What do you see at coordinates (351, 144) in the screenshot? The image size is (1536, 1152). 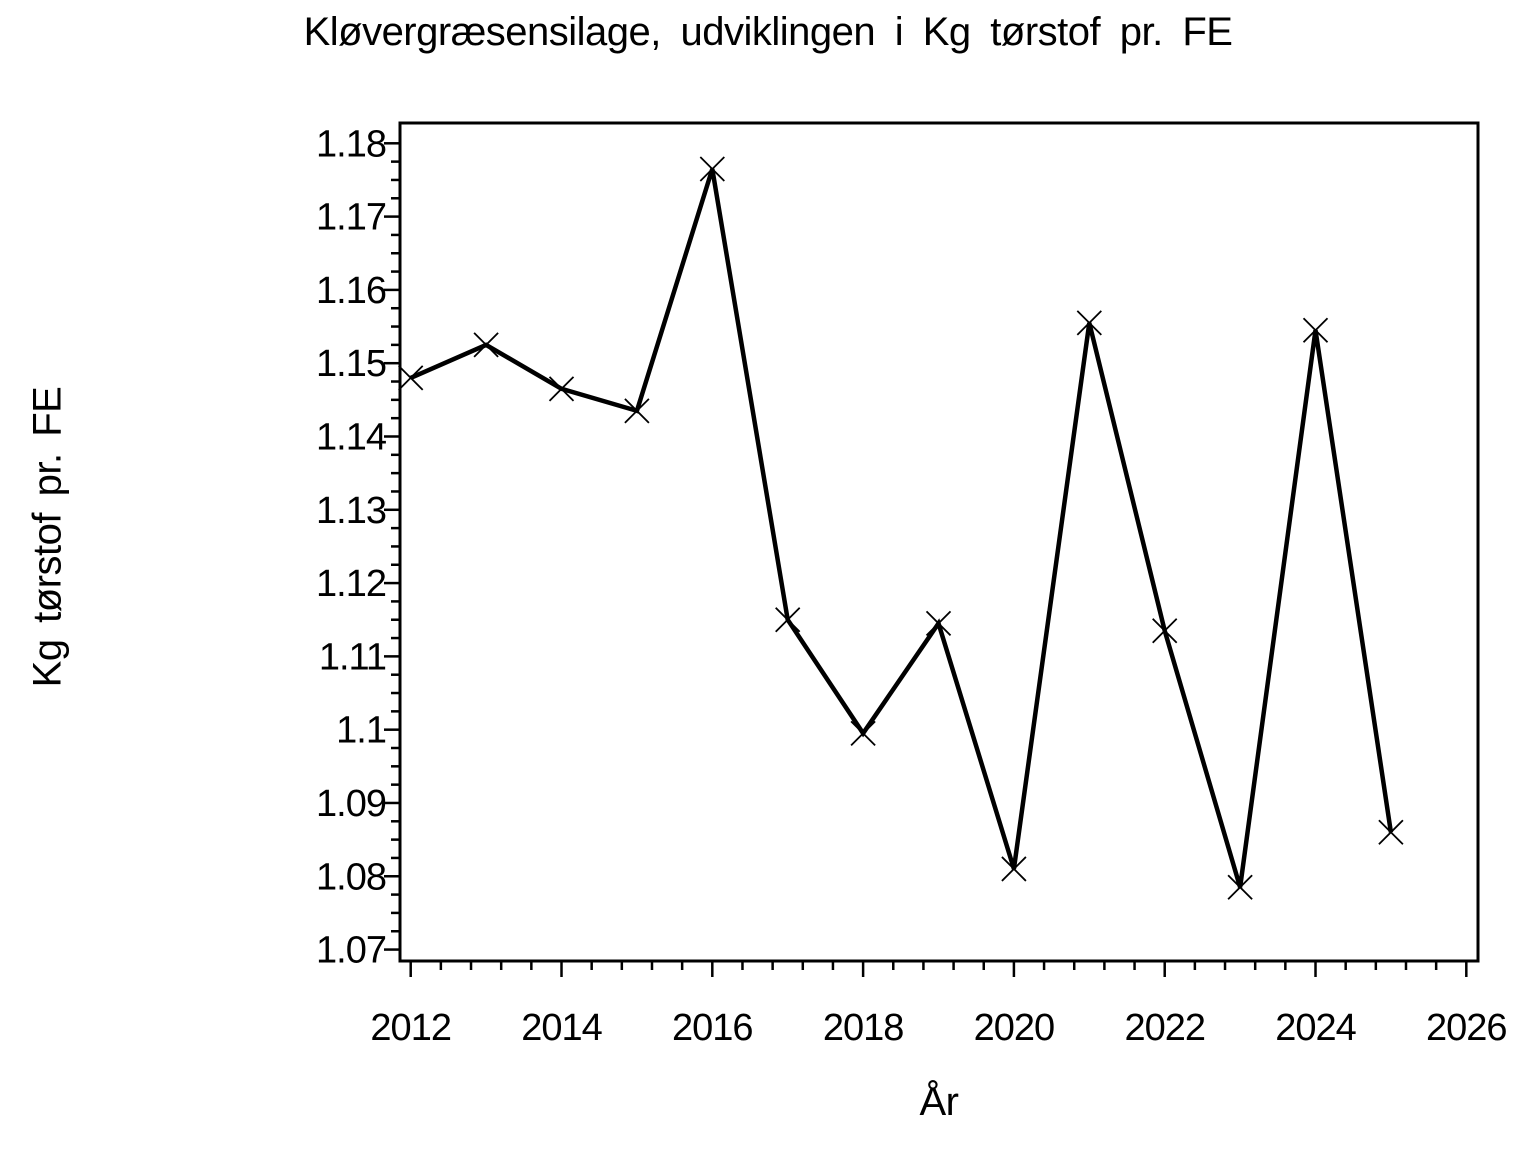 I see `y-tick-label: 1.18` at bounding box center [351, 144].